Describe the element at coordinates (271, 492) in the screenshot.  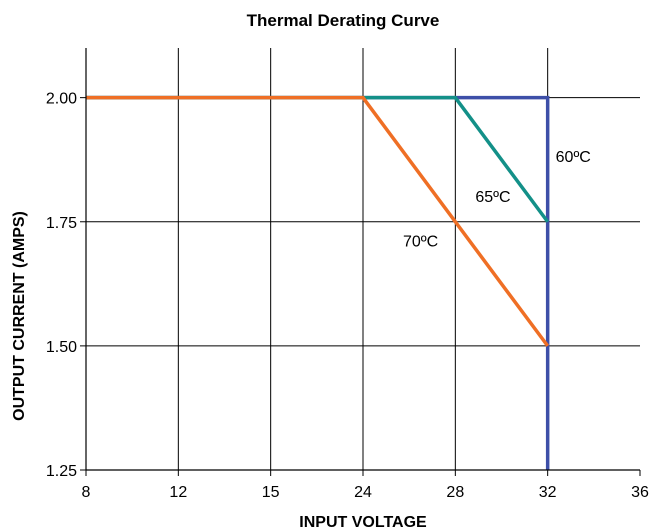
I see `x-tick-label: 15` at that location.